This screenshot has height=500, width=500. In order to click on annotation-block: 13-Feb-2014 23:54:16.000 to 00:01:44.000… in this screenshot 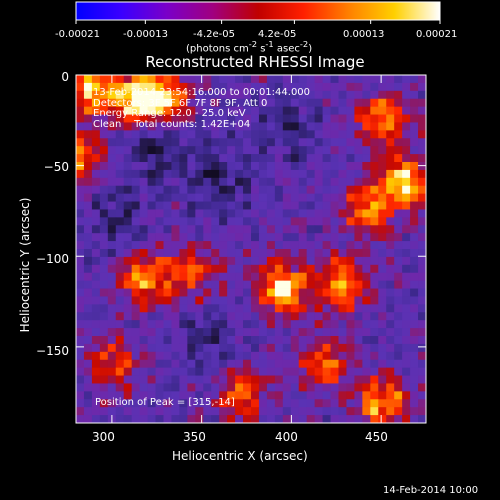, I will do `click(201, 108)`.